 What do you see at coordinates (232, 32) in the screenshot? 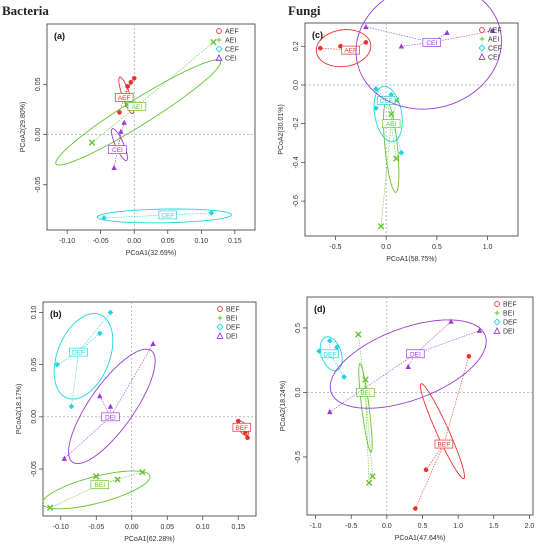
I see `legend-label: AEF` at bounding box center [232, 32].